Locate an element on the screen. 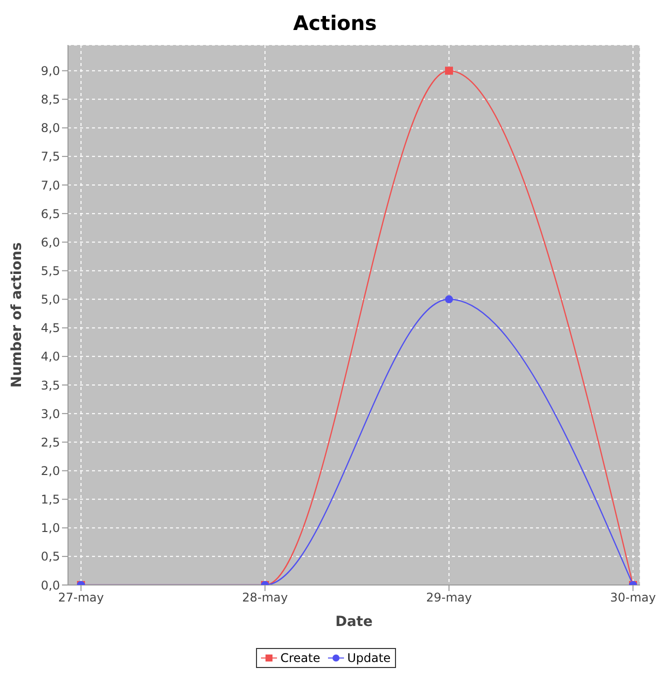 This screenshot has height=679, width=670. y-axis-title: Number of actions is located at coordinates (16, 315).